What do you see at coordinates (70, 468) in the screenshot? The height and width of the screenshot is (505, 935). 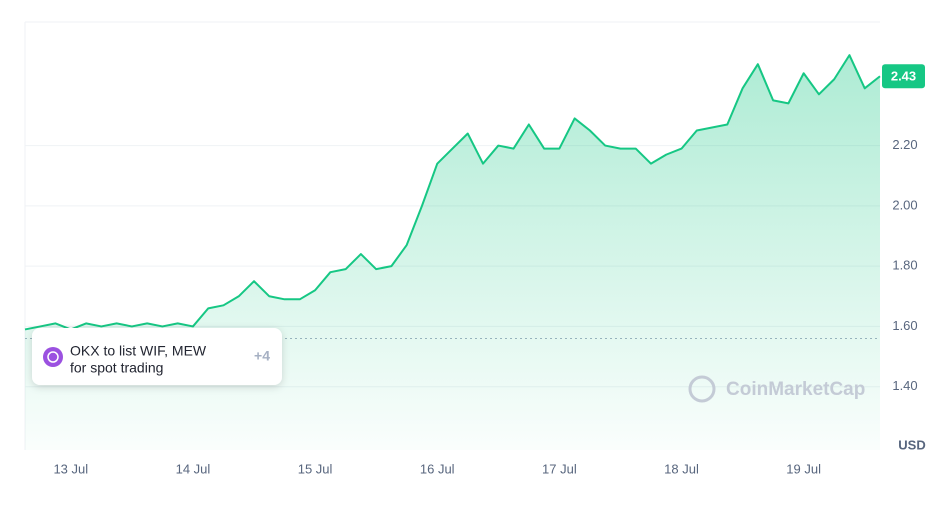 I see `x-tick-label: 13 Jul` at bounding box center [70, 468].